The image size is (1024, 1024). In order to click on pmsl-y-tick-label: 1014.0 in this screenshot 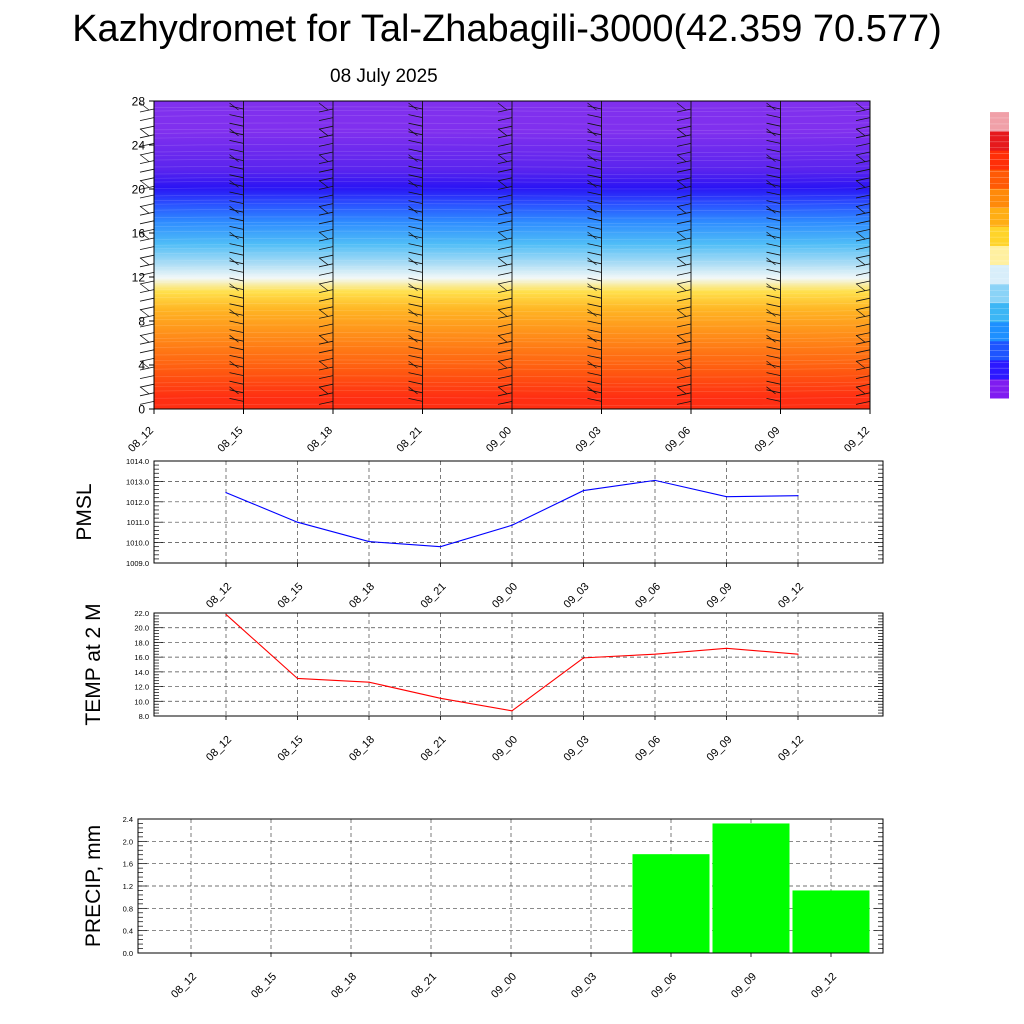, I will do `click(137, 461)`.